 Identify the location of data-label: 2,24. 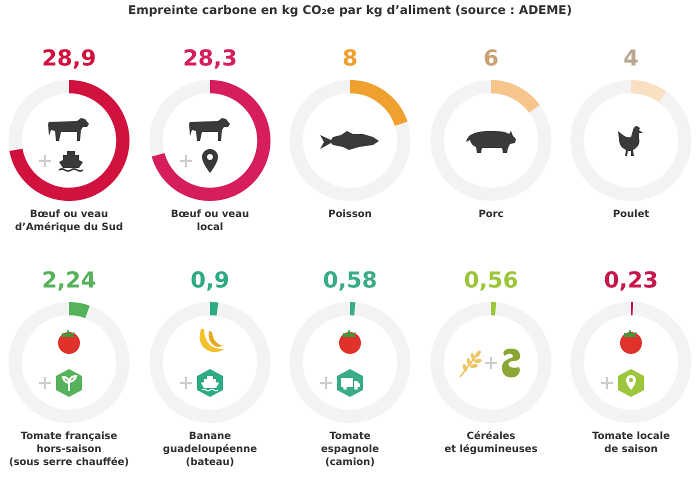
(69, 281).